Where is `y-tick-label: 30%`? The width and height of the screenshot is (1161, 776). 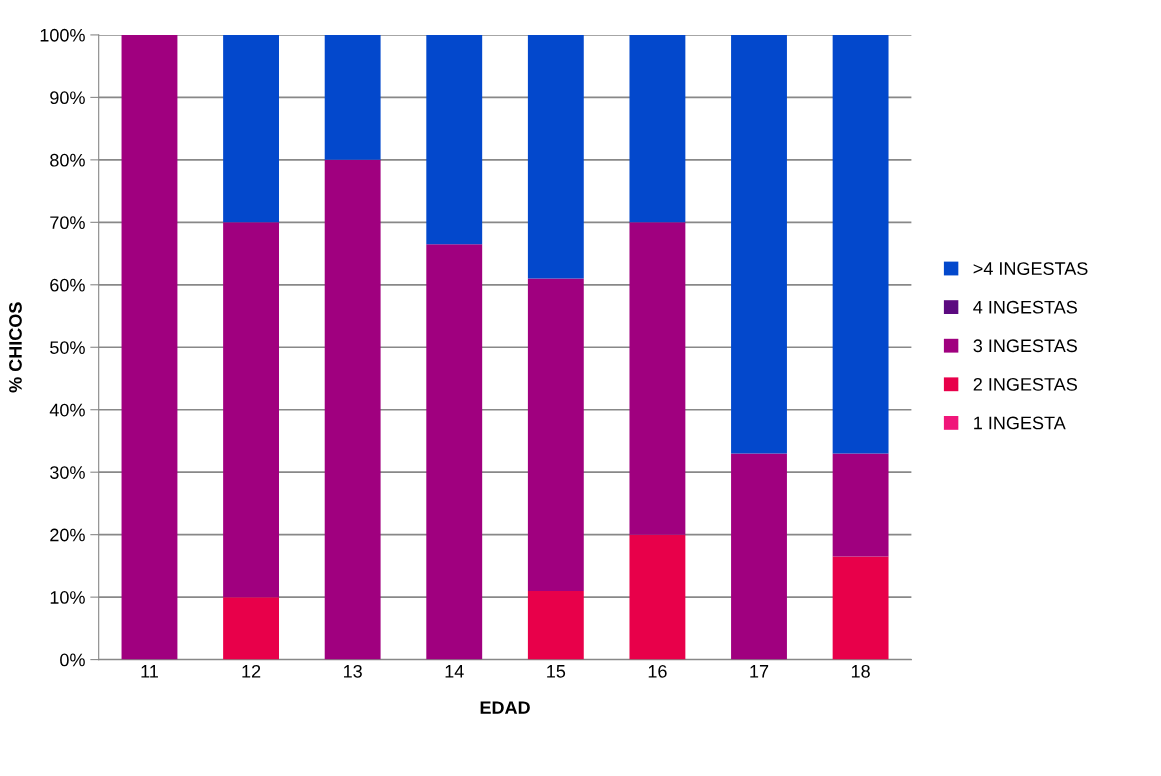 y-tick-label: 30% is located at coordinates (67, 472).